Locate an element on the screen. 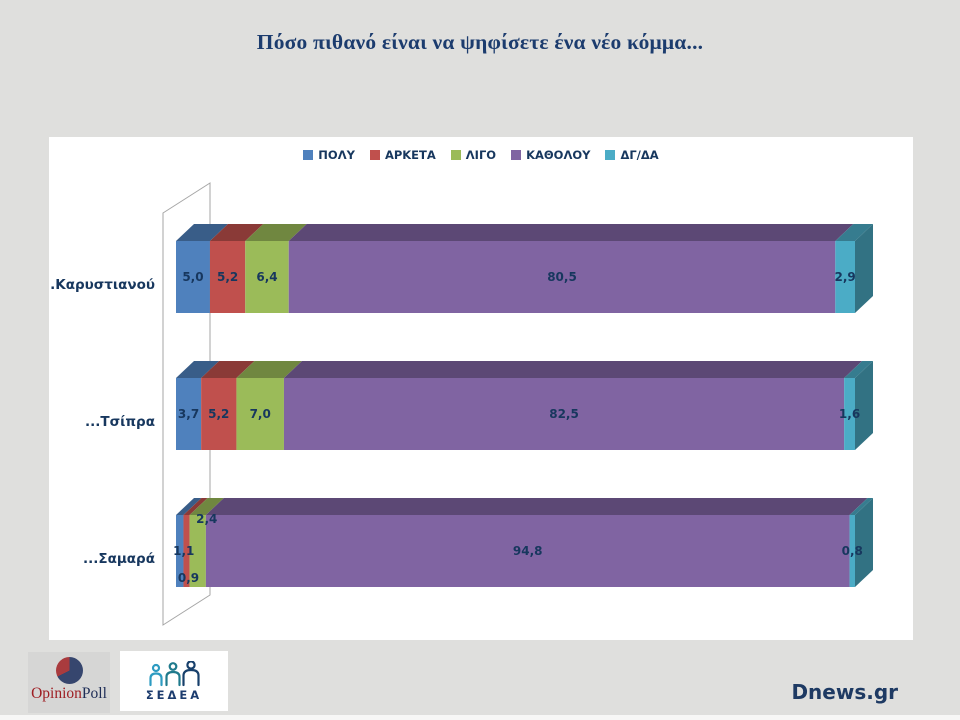 The width and height of the screenshot is (960, 720). value-label: 1,1 is located at coordinates (183, 551).